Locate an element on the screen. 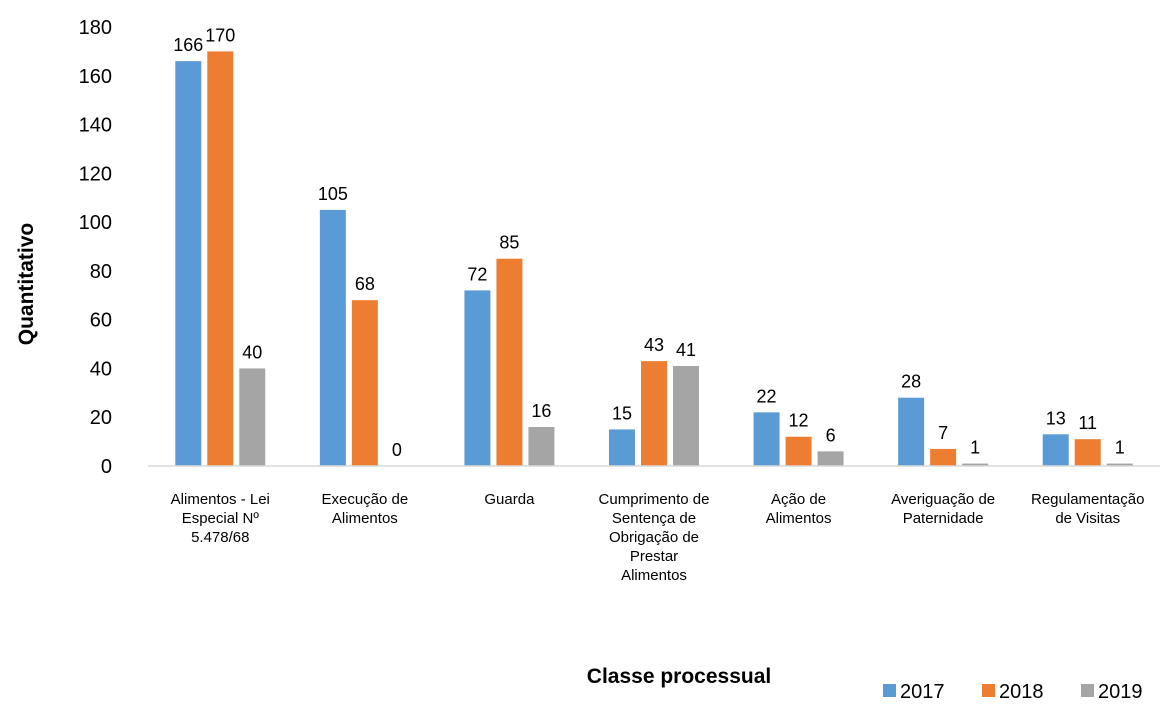 The height and width of the screenshot is (713, 1162). data-label-2017-cat-2: 72 is located at coordinates (477, 274).